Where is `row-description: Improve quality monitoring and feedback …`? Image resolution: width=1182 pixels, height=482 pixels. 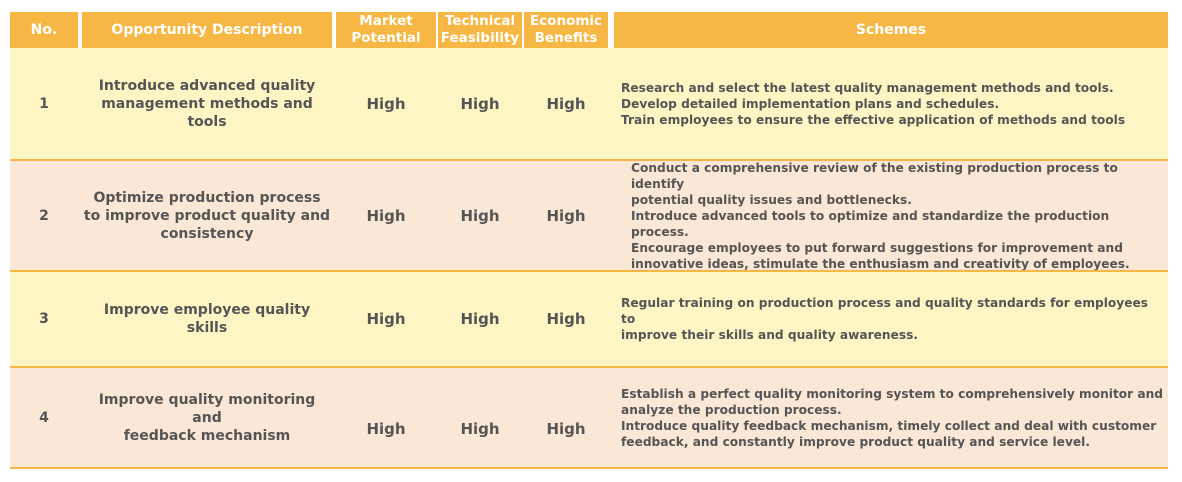
row-description: Improve quality monitoring and feedback … is located at coordinates (207, 417).